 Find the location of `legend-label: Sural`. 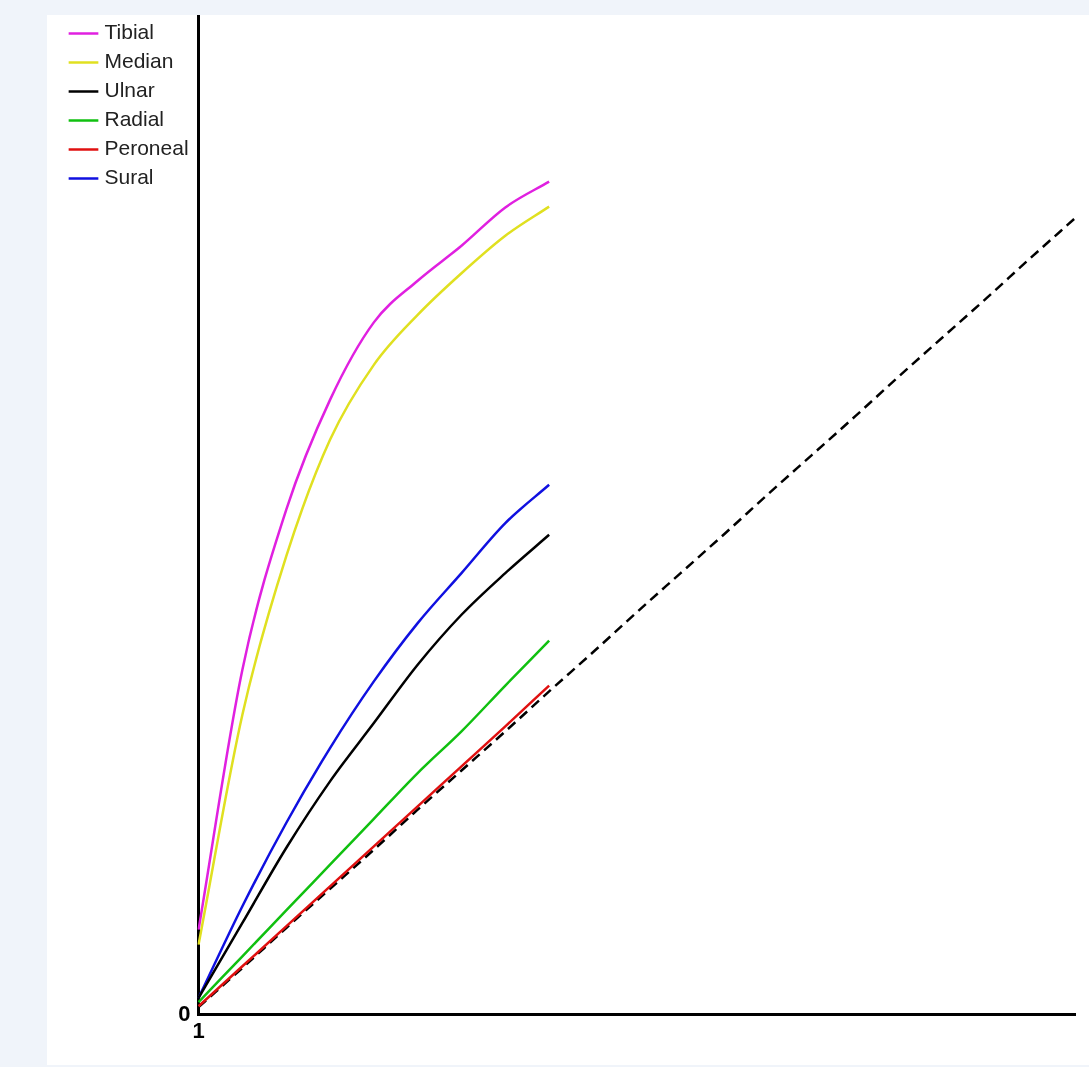

legend-label: Sural is located at coordinates (129, 177).